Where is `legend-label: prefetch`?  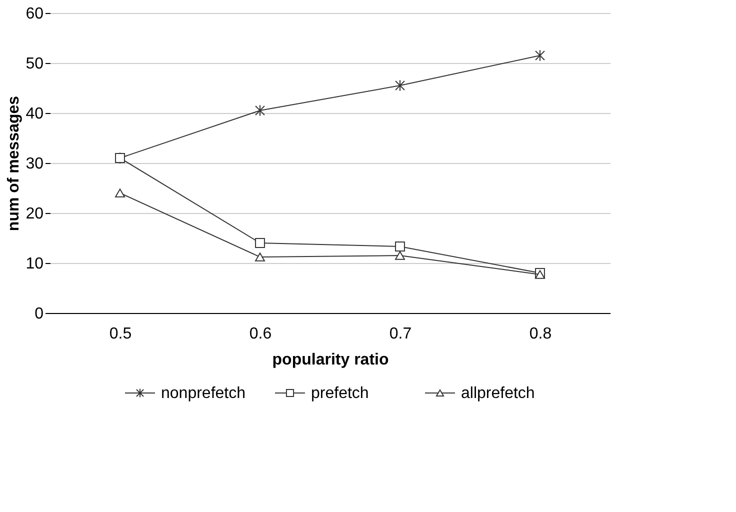 legend-label: prefetch is located at coordinates (340, 393).